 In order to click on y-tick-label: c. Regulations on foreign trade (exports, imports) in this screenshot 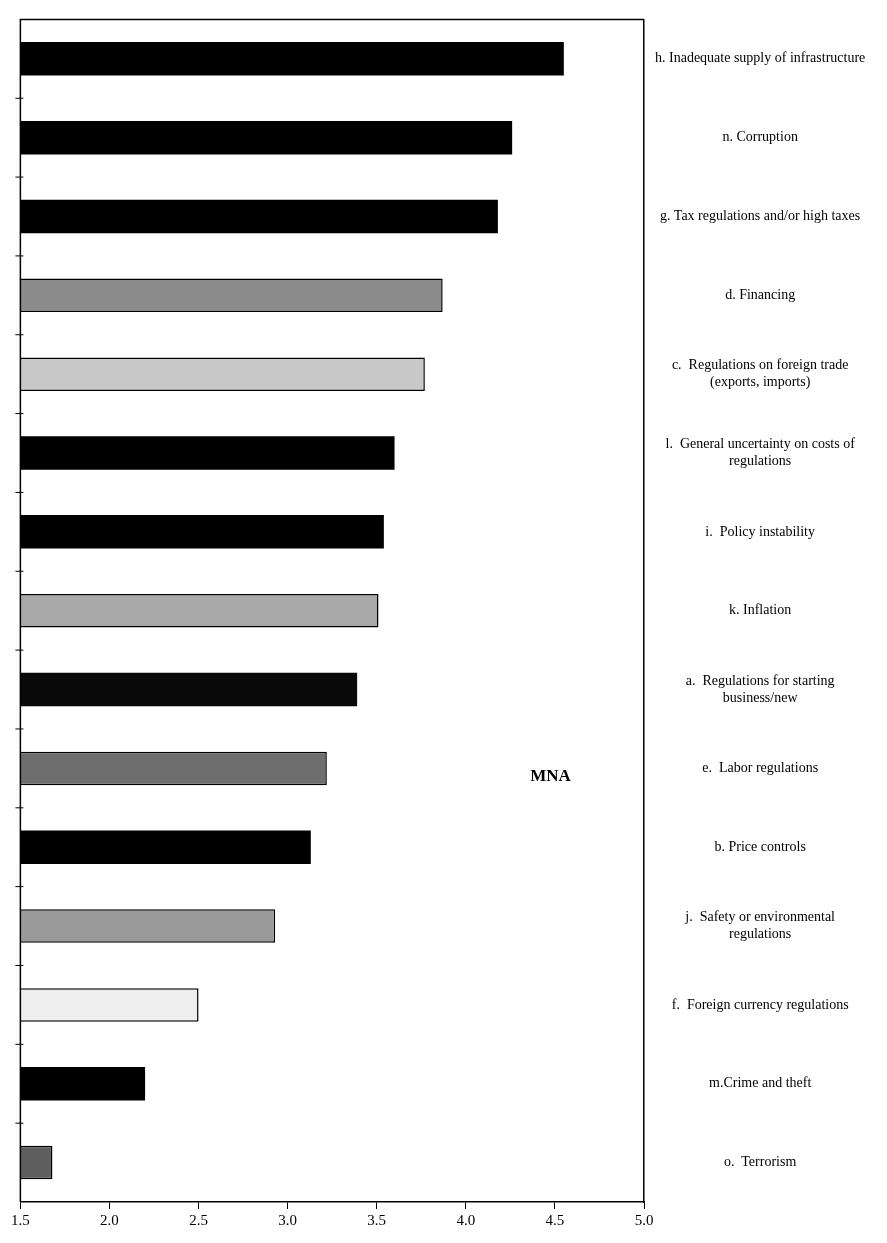, I will do `click(760, 374)`.